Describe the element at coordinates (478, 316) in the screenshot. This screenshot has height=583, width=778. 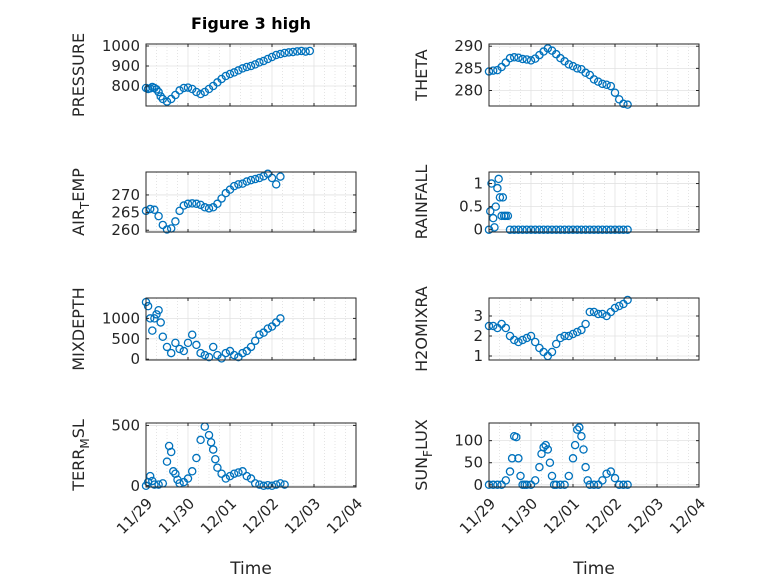
I see `y-tick-label: 3` at that location.